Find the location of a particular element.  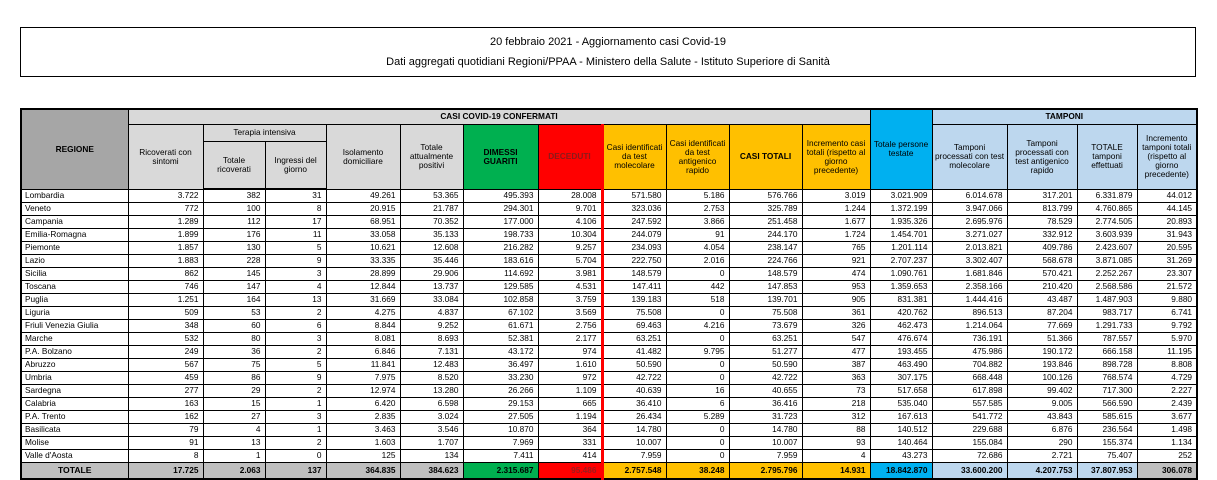

value-cell: 73.679 is located at coordinates (765, 326).